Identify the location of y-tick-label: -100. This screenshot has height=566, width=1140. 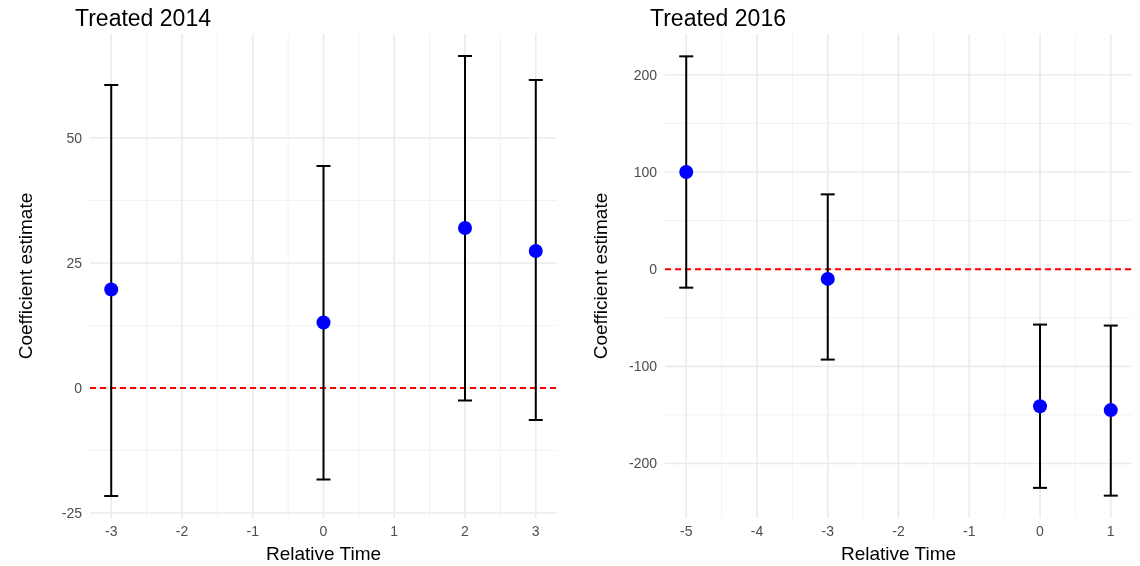
(643, 366).